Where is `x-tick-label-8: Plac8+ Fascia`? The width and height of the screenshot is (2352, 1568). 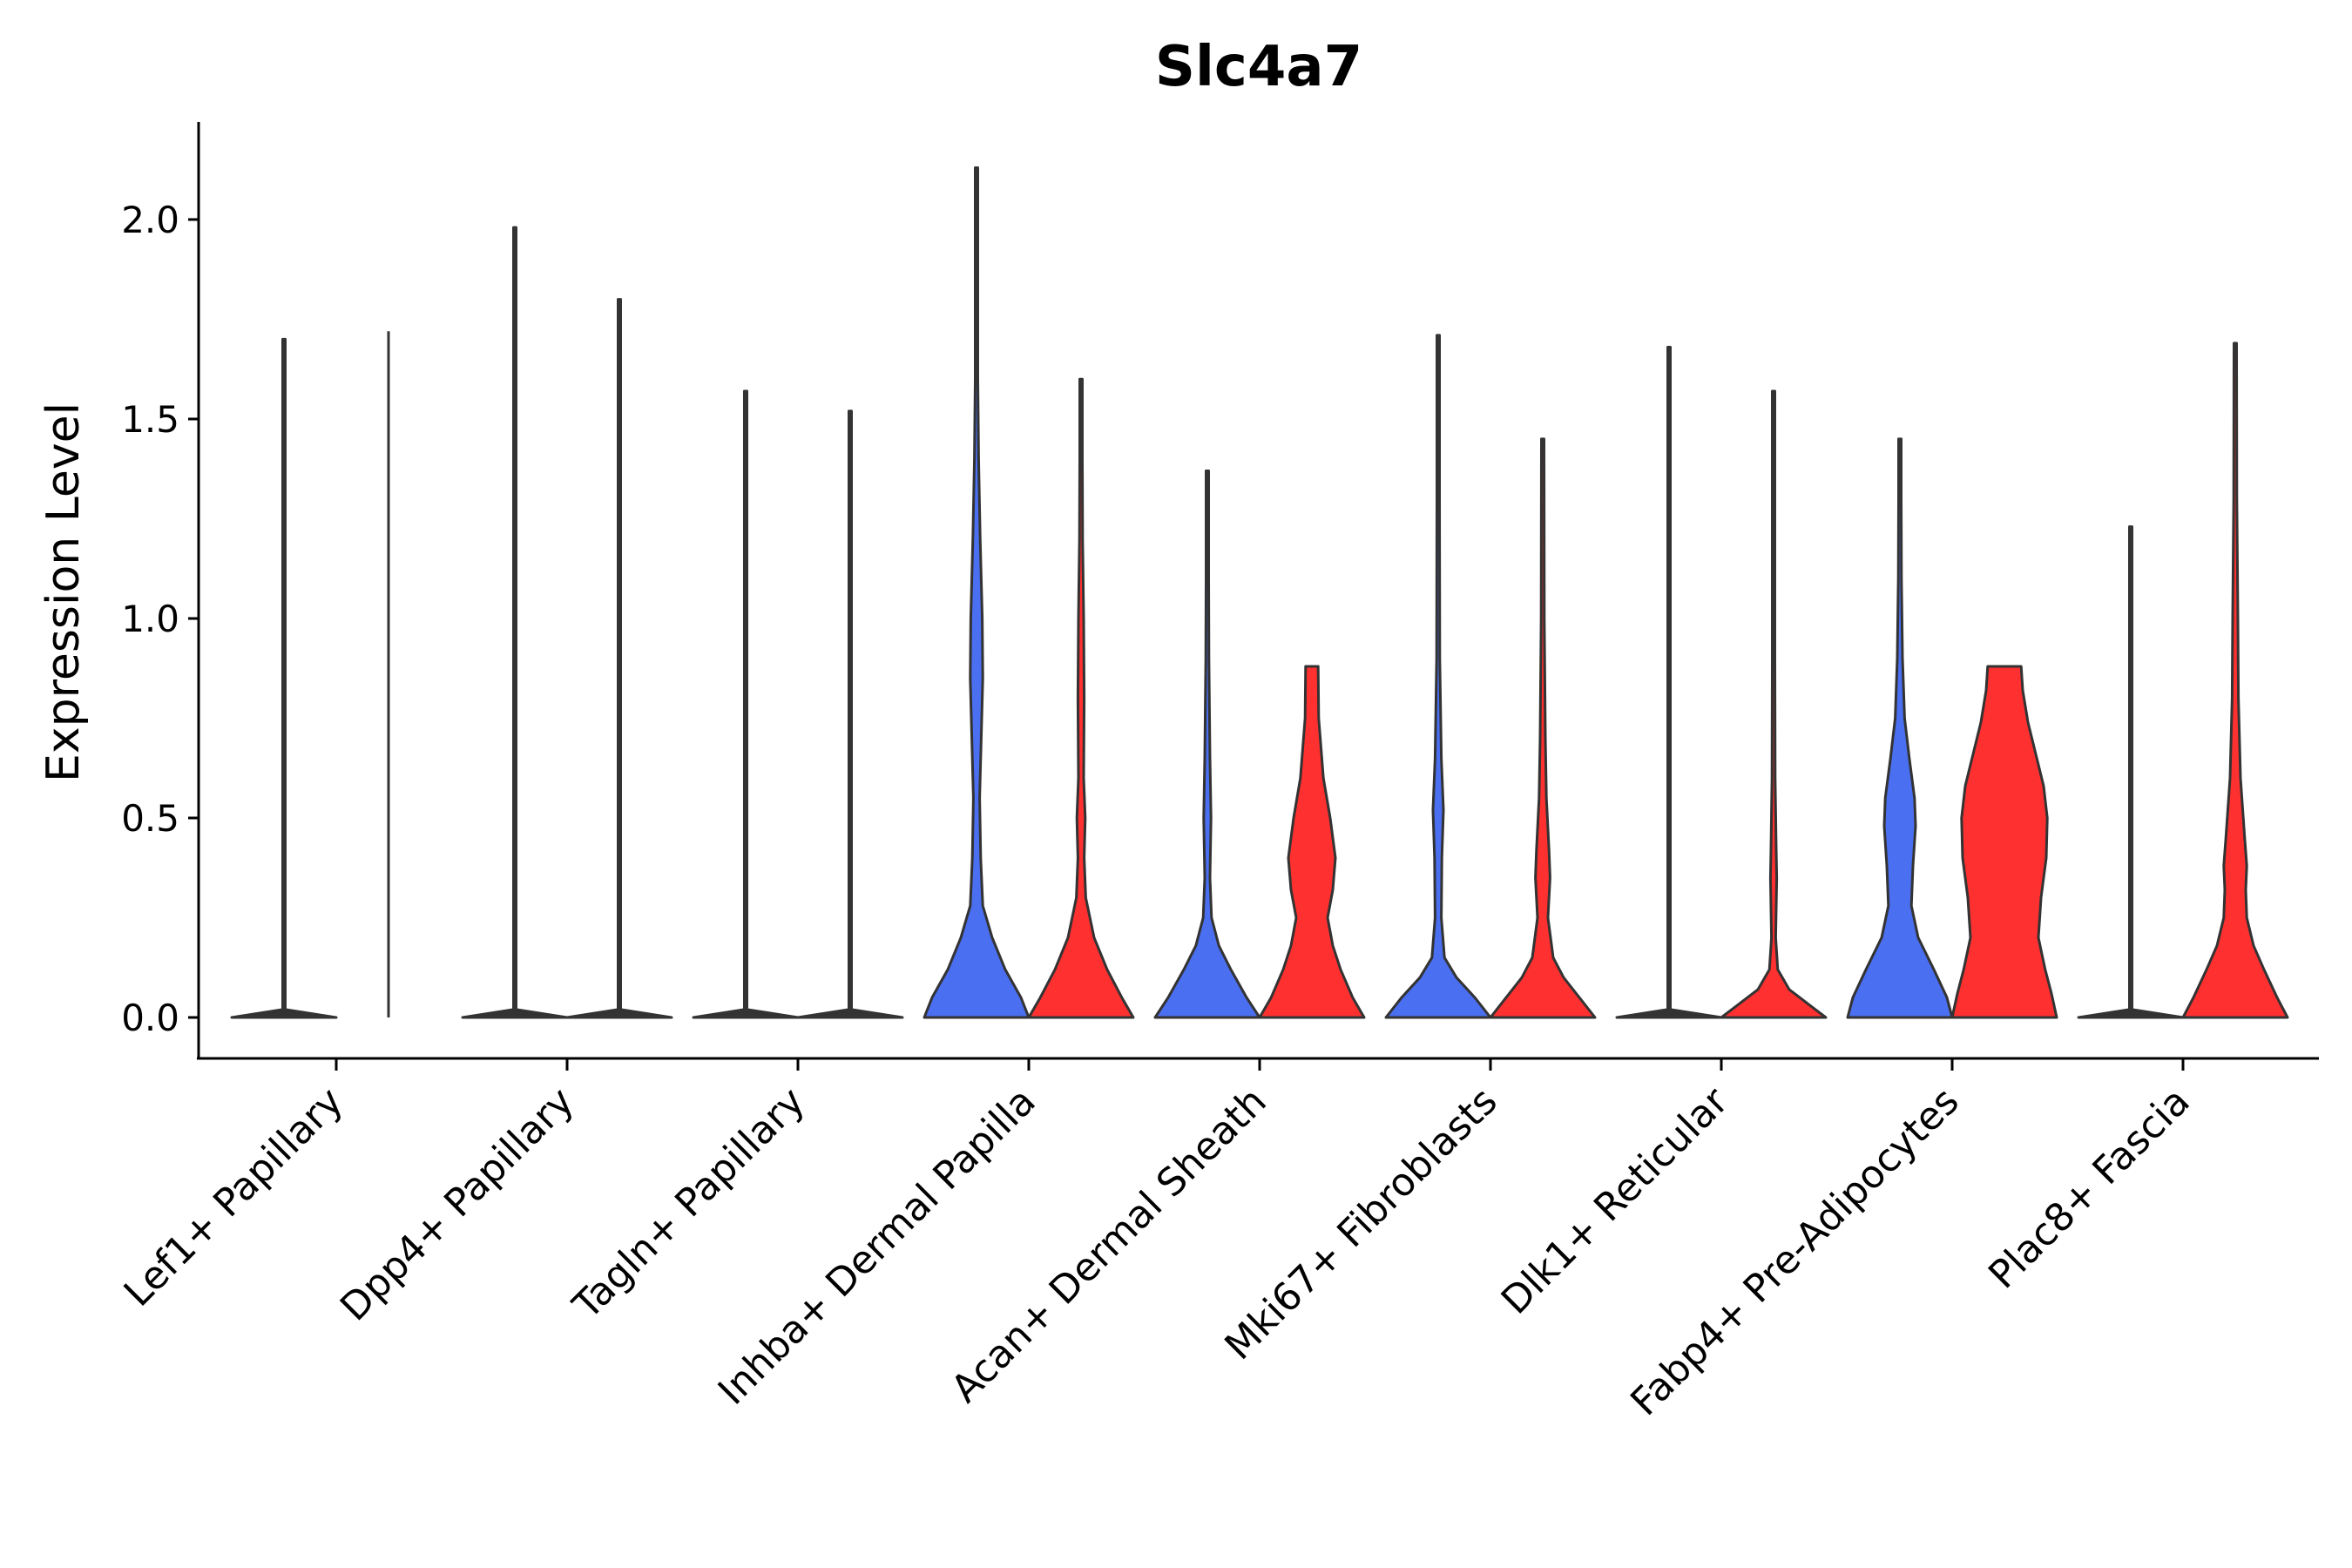
x-tick-label-8: Plac8+ Fascia is located at coordinates (2089, 1188).